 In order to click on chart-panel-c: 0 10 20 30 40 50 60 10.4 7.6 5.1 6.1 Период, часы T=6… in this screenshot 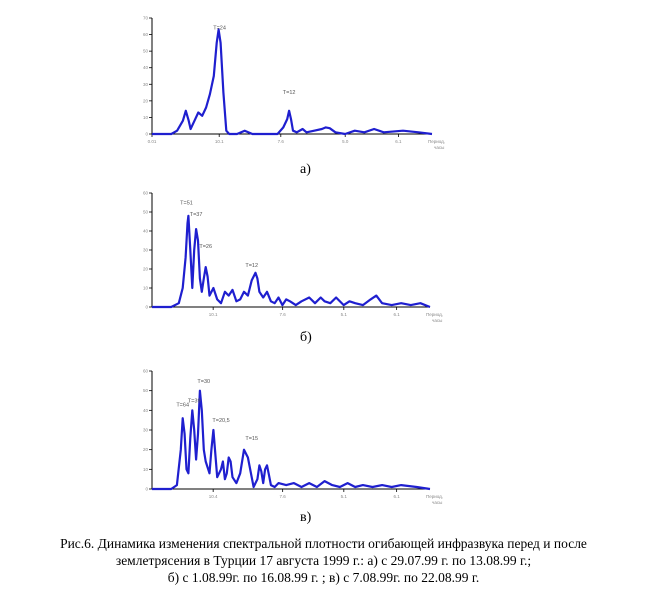, I will do `click(291, 440)`.